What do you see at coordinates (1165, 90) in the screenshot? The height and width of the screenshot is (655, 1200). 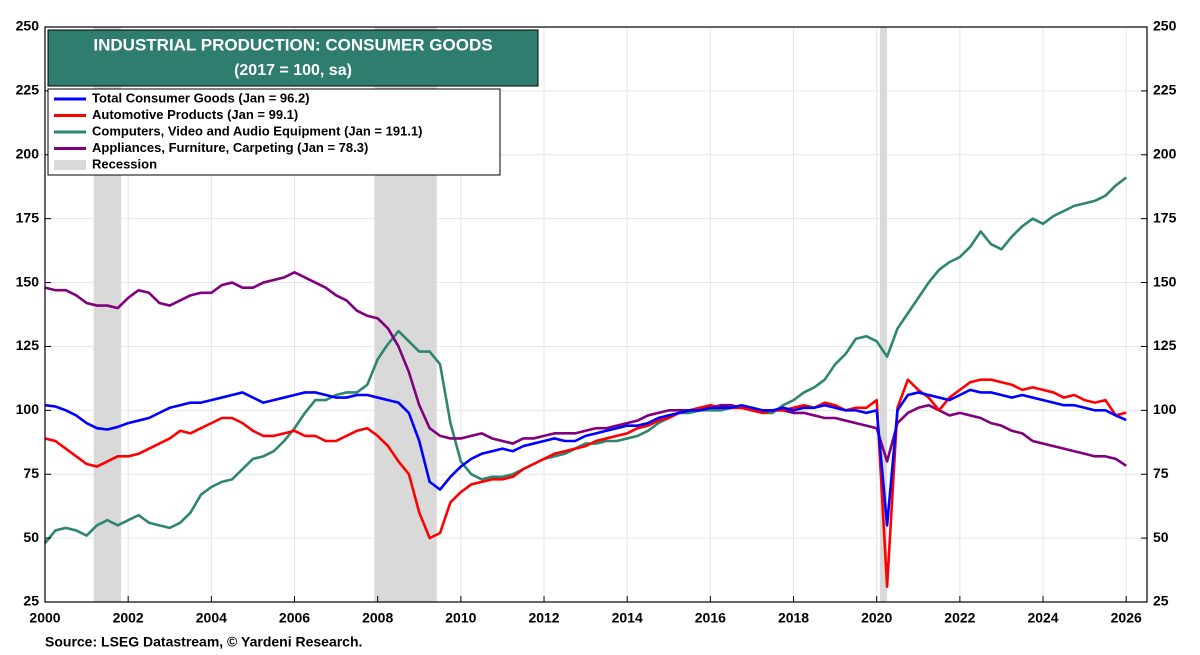 I see `y2-tick-label: 225` at bounding box center [1165, 90].